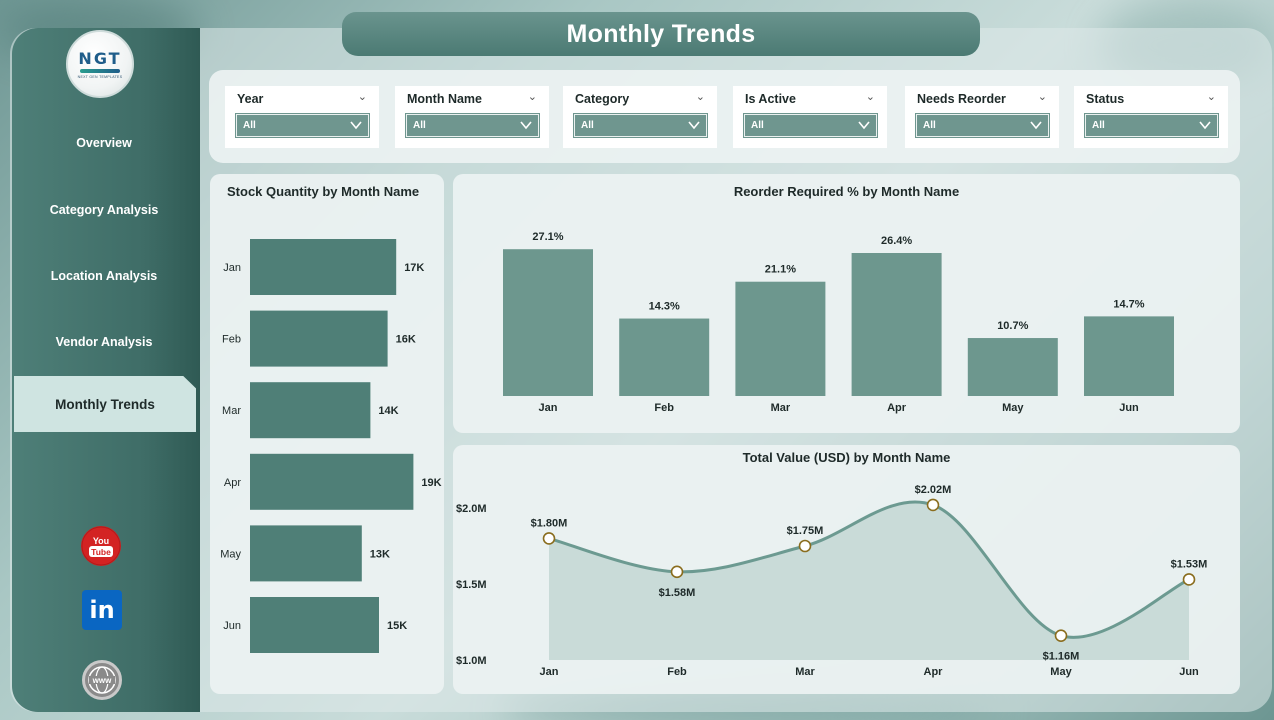 This screenshot has height=720, width=1274. I want to click on chart-title: Total Value (USD) by Month Name, so click(846, 457).